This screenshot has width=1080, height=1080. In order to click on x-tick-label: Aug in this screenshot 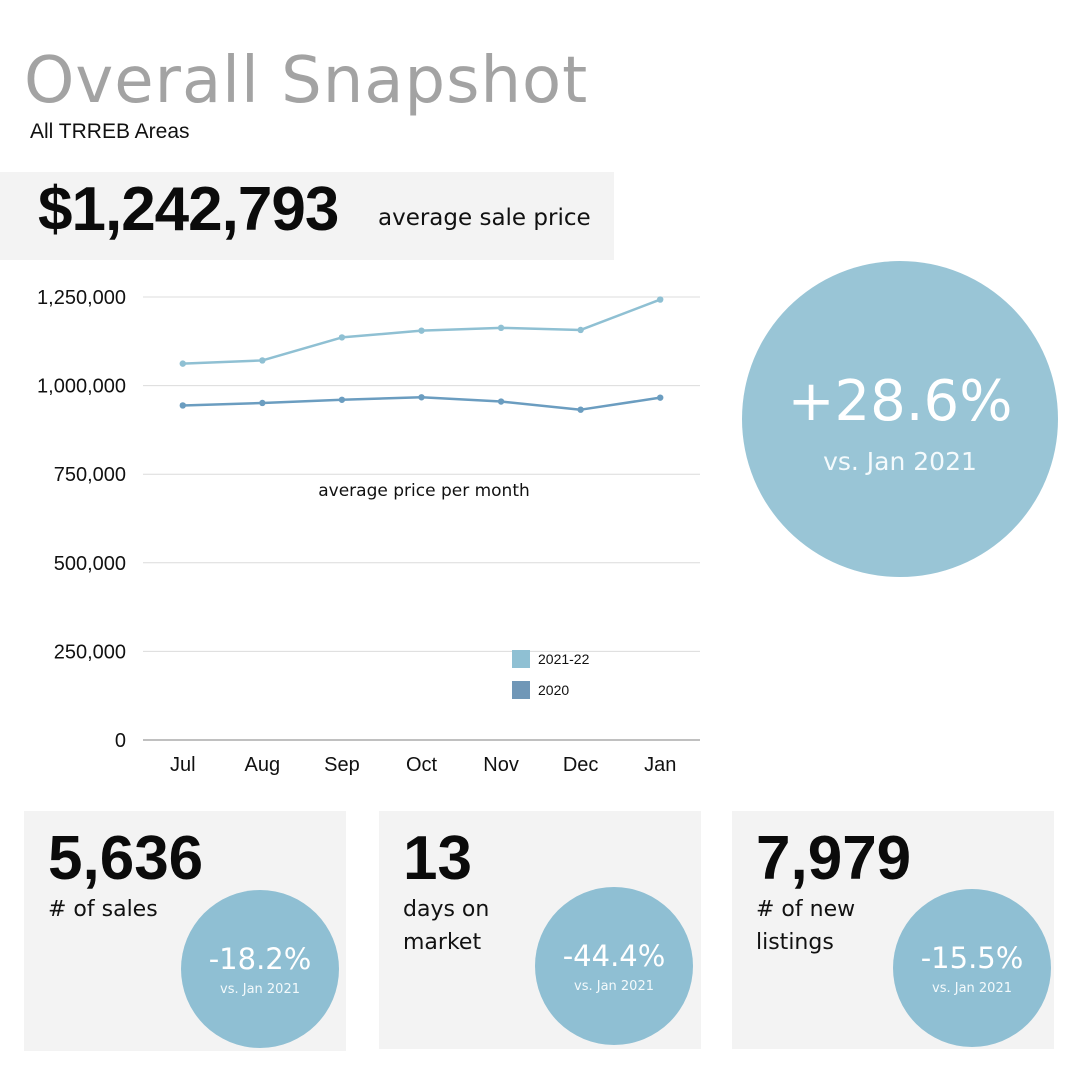, I will do `click(263, 765)`.